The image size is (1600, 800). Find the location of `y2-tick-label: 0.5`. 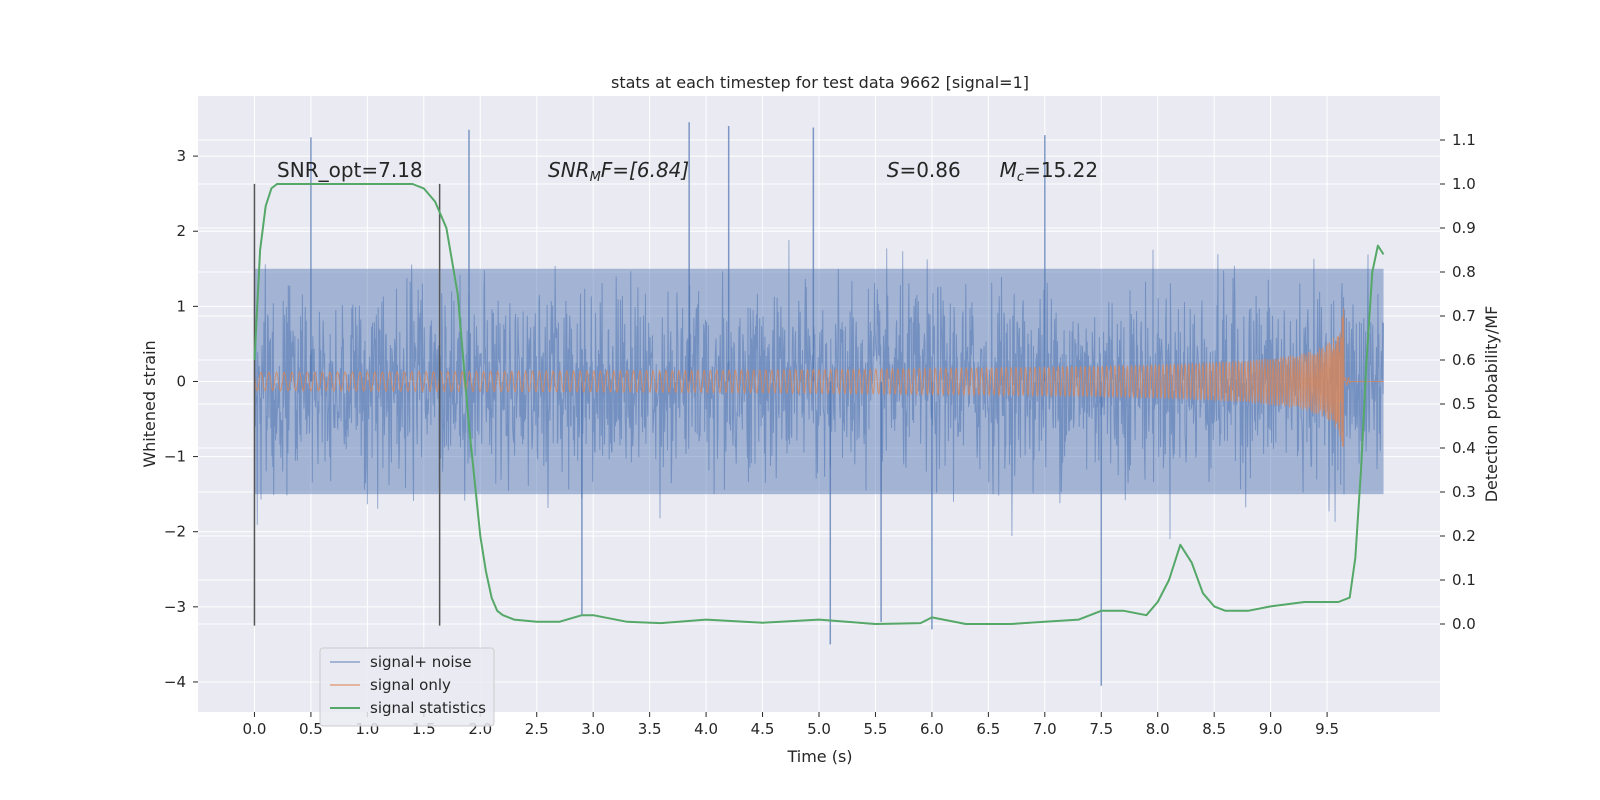

y2-tick-label: 0.5 is located at coordinates (1464, 404).